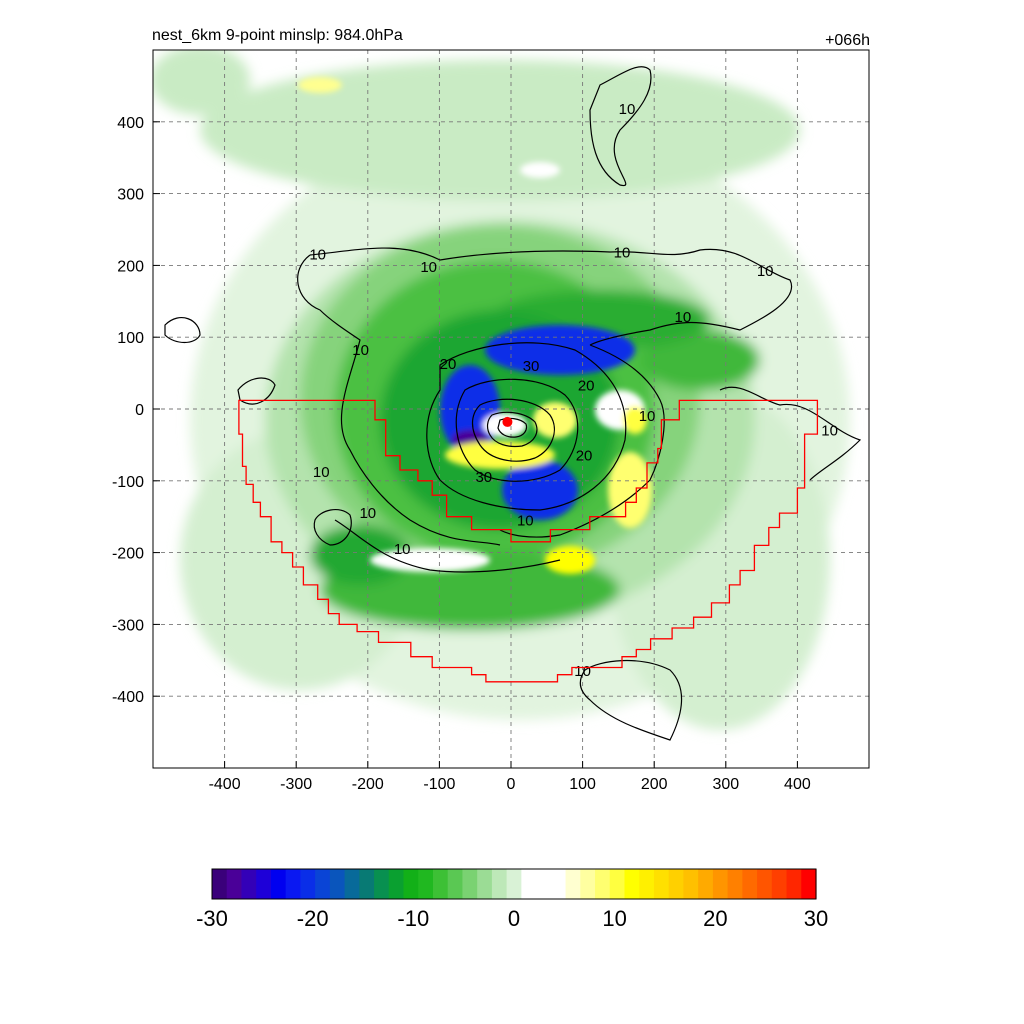 This screenshot has width=1024, height=1024. Describe the element at coordinates (128, 554) in the screenshot. I see `y-tick-label: -200` at that location.